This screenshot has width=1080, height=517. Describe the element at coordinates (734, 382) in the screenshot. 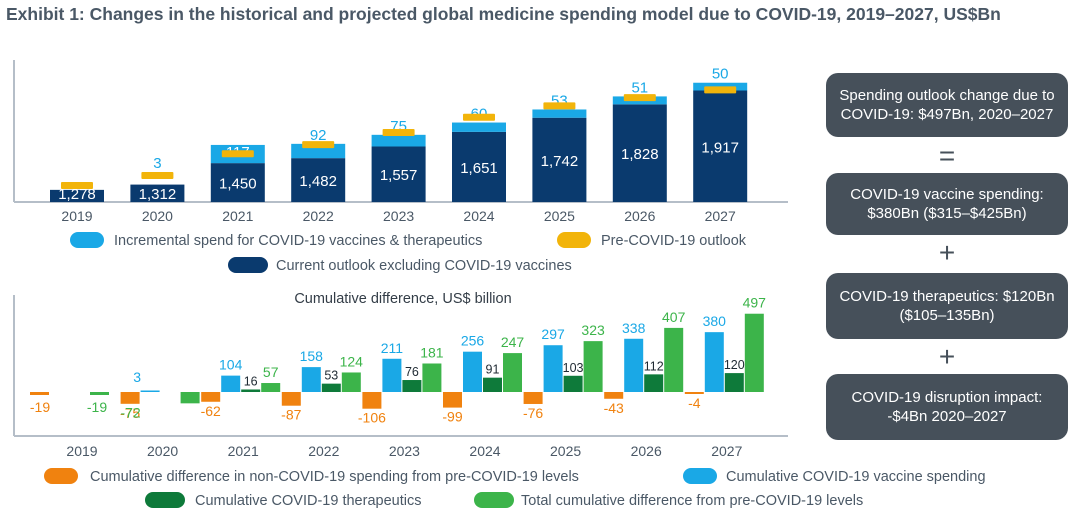

I see `bar-therapeutics-cum-2027` at that location.